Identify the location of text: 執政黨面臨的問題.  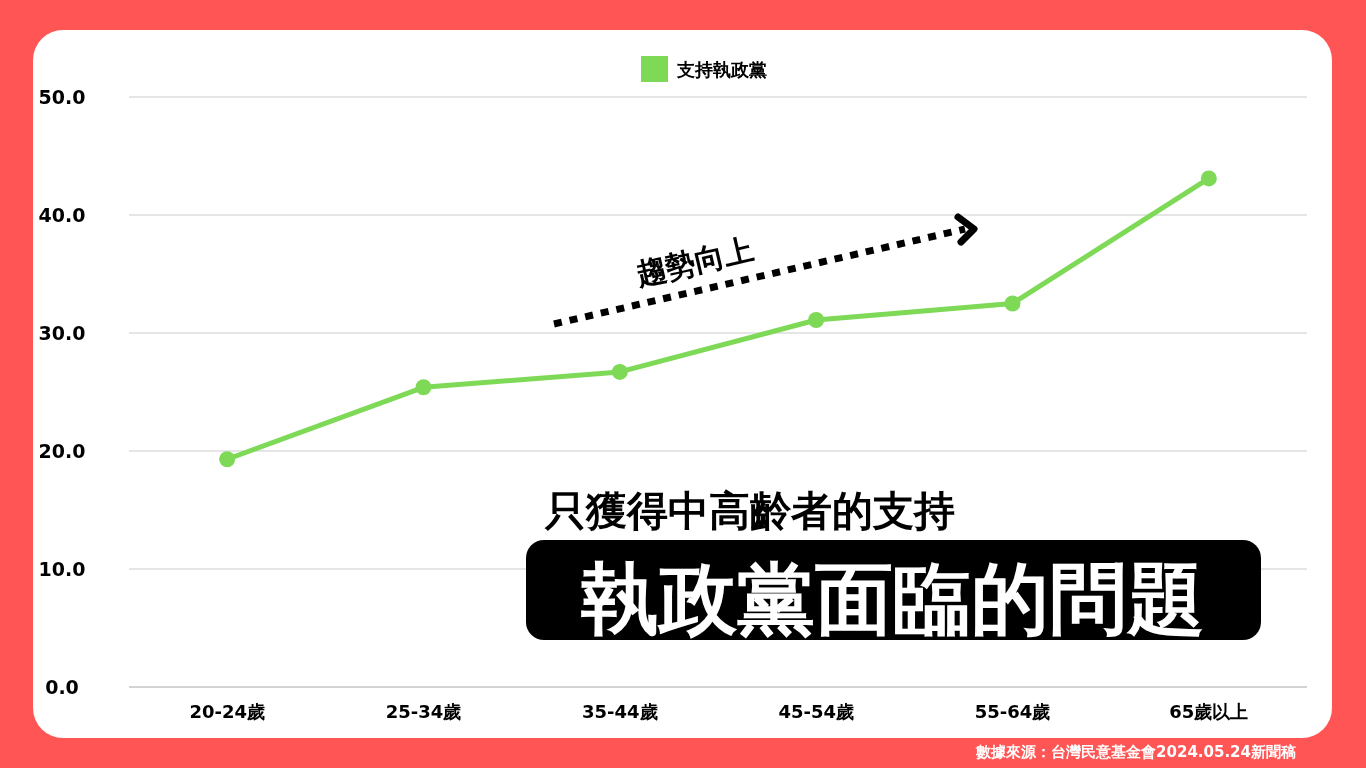
(893, 599).